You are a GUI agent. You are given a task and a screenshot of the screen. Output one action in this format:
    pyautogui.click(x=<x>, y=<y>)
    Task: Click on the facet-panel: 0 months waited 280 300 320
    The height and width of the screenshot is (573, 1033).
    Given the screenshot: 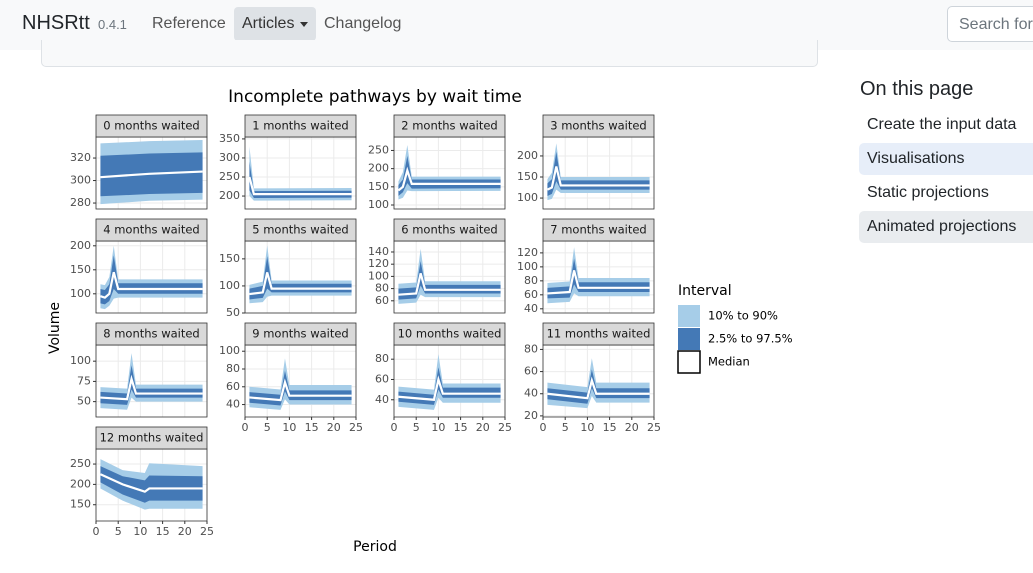 What is the action you would take?
    pyautogui.click(x=139, y=162)
    